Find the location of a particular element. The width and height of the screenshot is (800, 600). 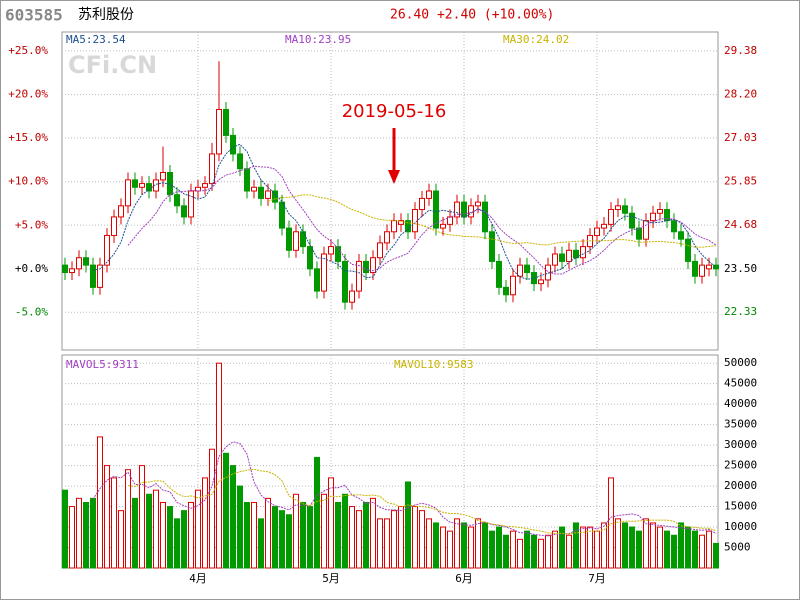

y-tick-label: 28.20 is located at coordinates (740, 94).